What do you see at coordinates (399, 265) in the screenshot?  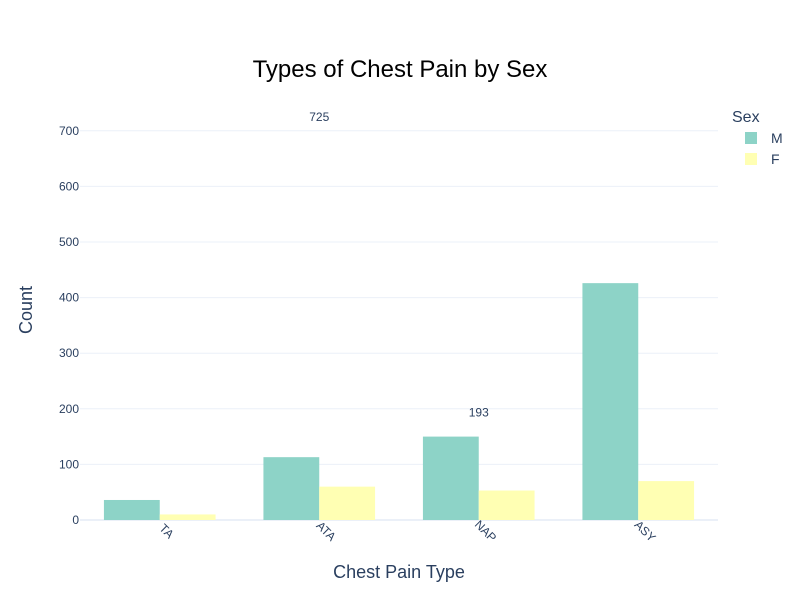 I see `annotations: 725 193` at bounding box center [399, 265].